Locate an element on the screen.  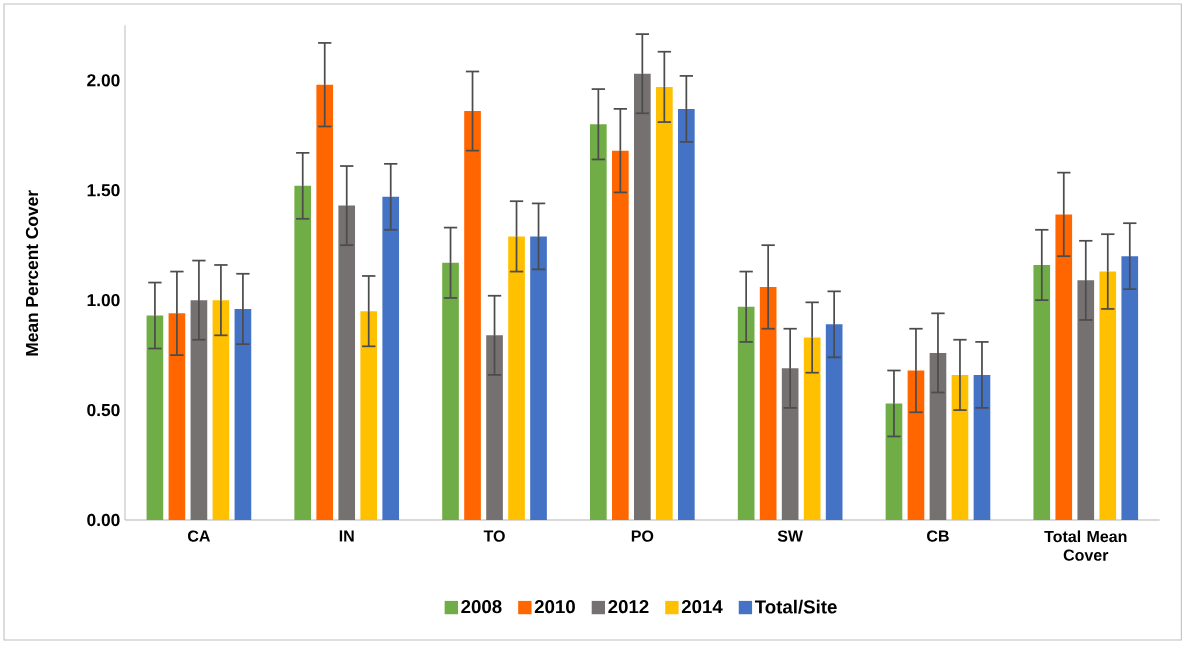
y-tick-label: 2.00 is located at coordinates (103, 80).